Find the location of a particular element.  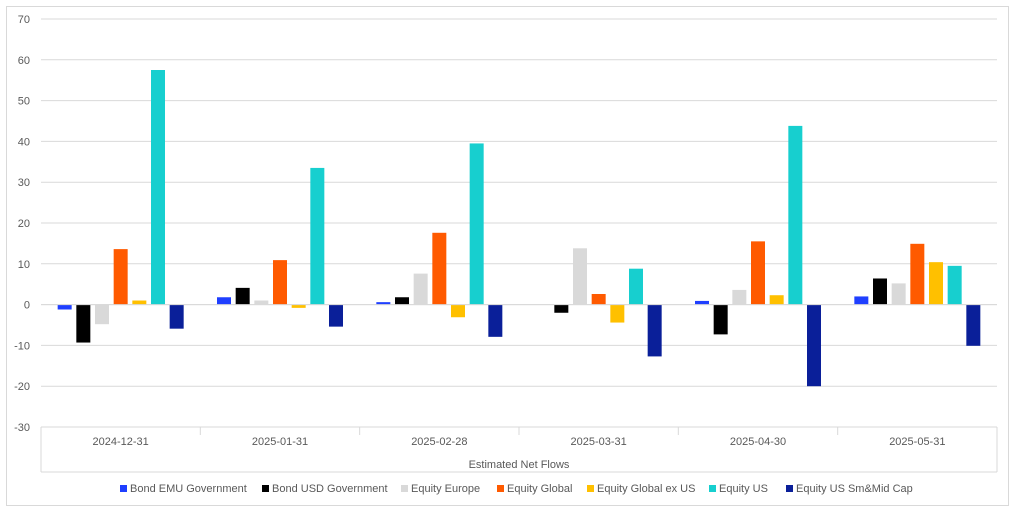

y-tick-label: -10 is located at coordinates (22, 346).